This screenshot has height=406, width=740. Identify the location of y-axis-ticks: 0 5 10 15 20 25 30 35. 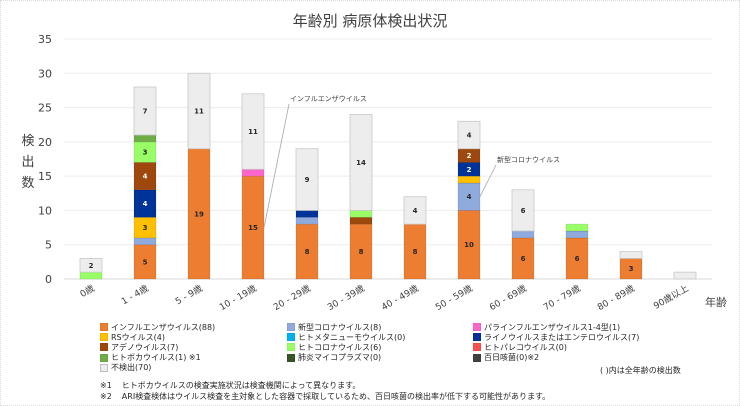
(45, 159).